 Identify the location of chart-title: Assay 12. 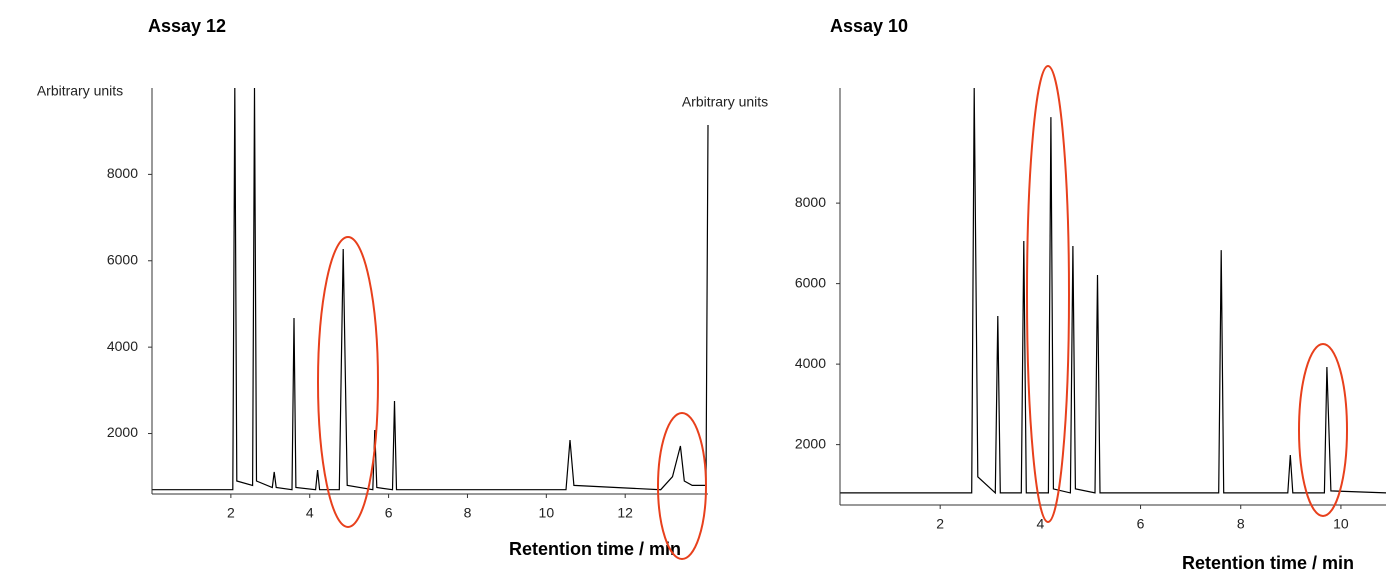
(187, 26).